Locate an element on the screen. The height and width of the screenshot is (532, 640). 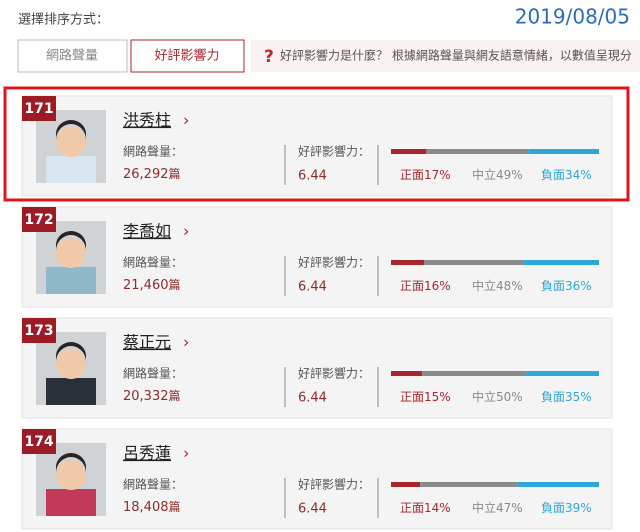
tab-box-active is located at coordinates (187, 56).